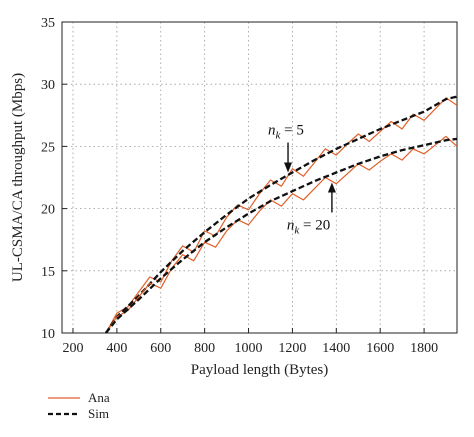 Image resolution: width=474 pixels, height=437 pixels. Describe the element at coordinates (116, 348) in the screenshot. I see `x-tick-label: 400` at that location.